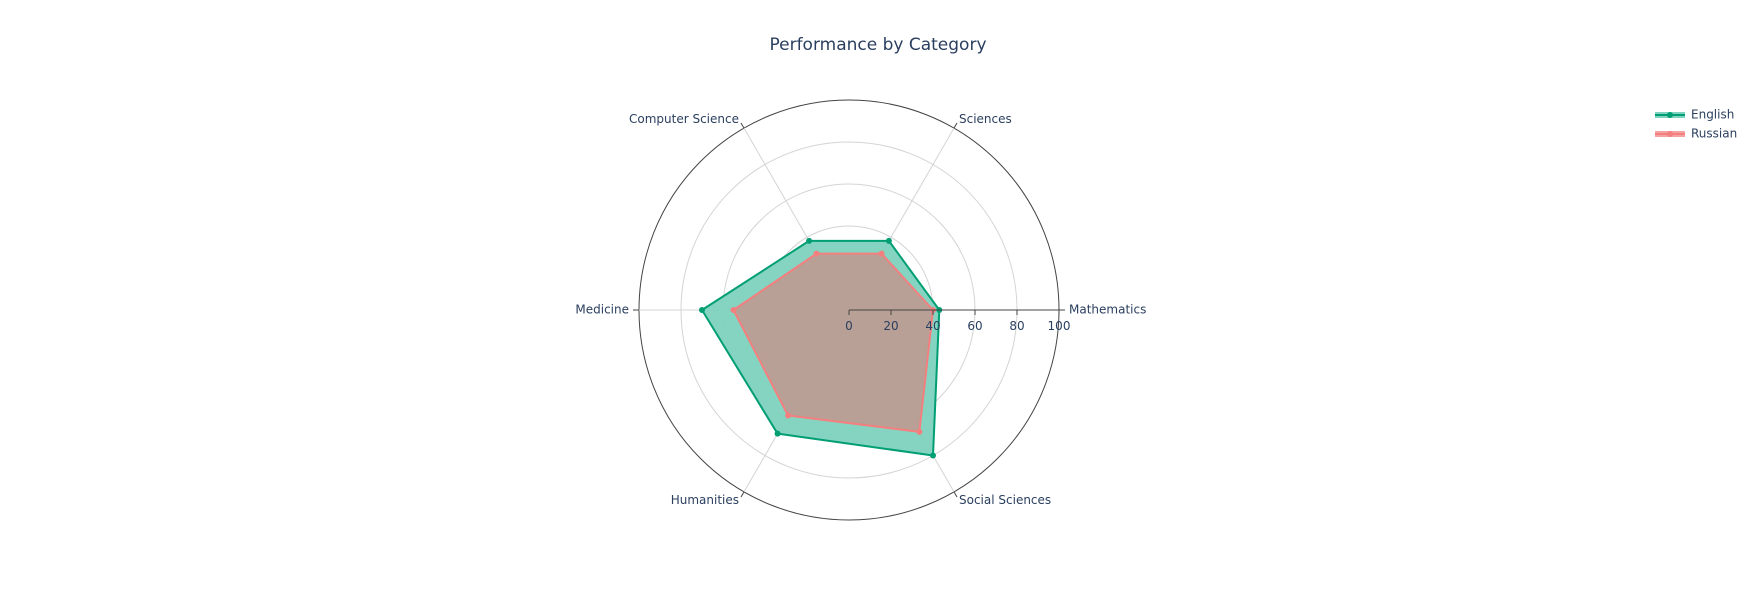 The height and width of the screenshot is (600, 1756). What do you see at coordinates (1016, 326) in the screenshot?
I see `radial-tick-label: 80` at bounding box center [1016, 326].